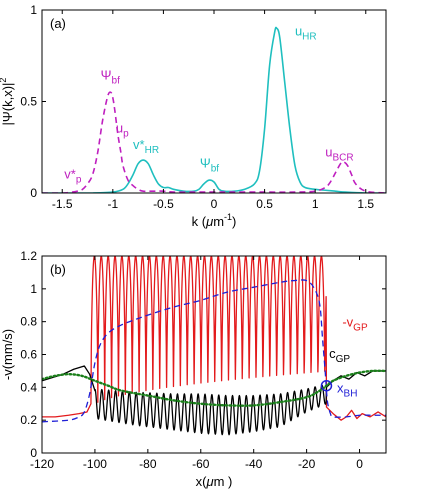  What do you see at coordinates (254, 464) in the screenshot?
I see `panel-b-xtick-label: -40` at bounding box center [254, 464].